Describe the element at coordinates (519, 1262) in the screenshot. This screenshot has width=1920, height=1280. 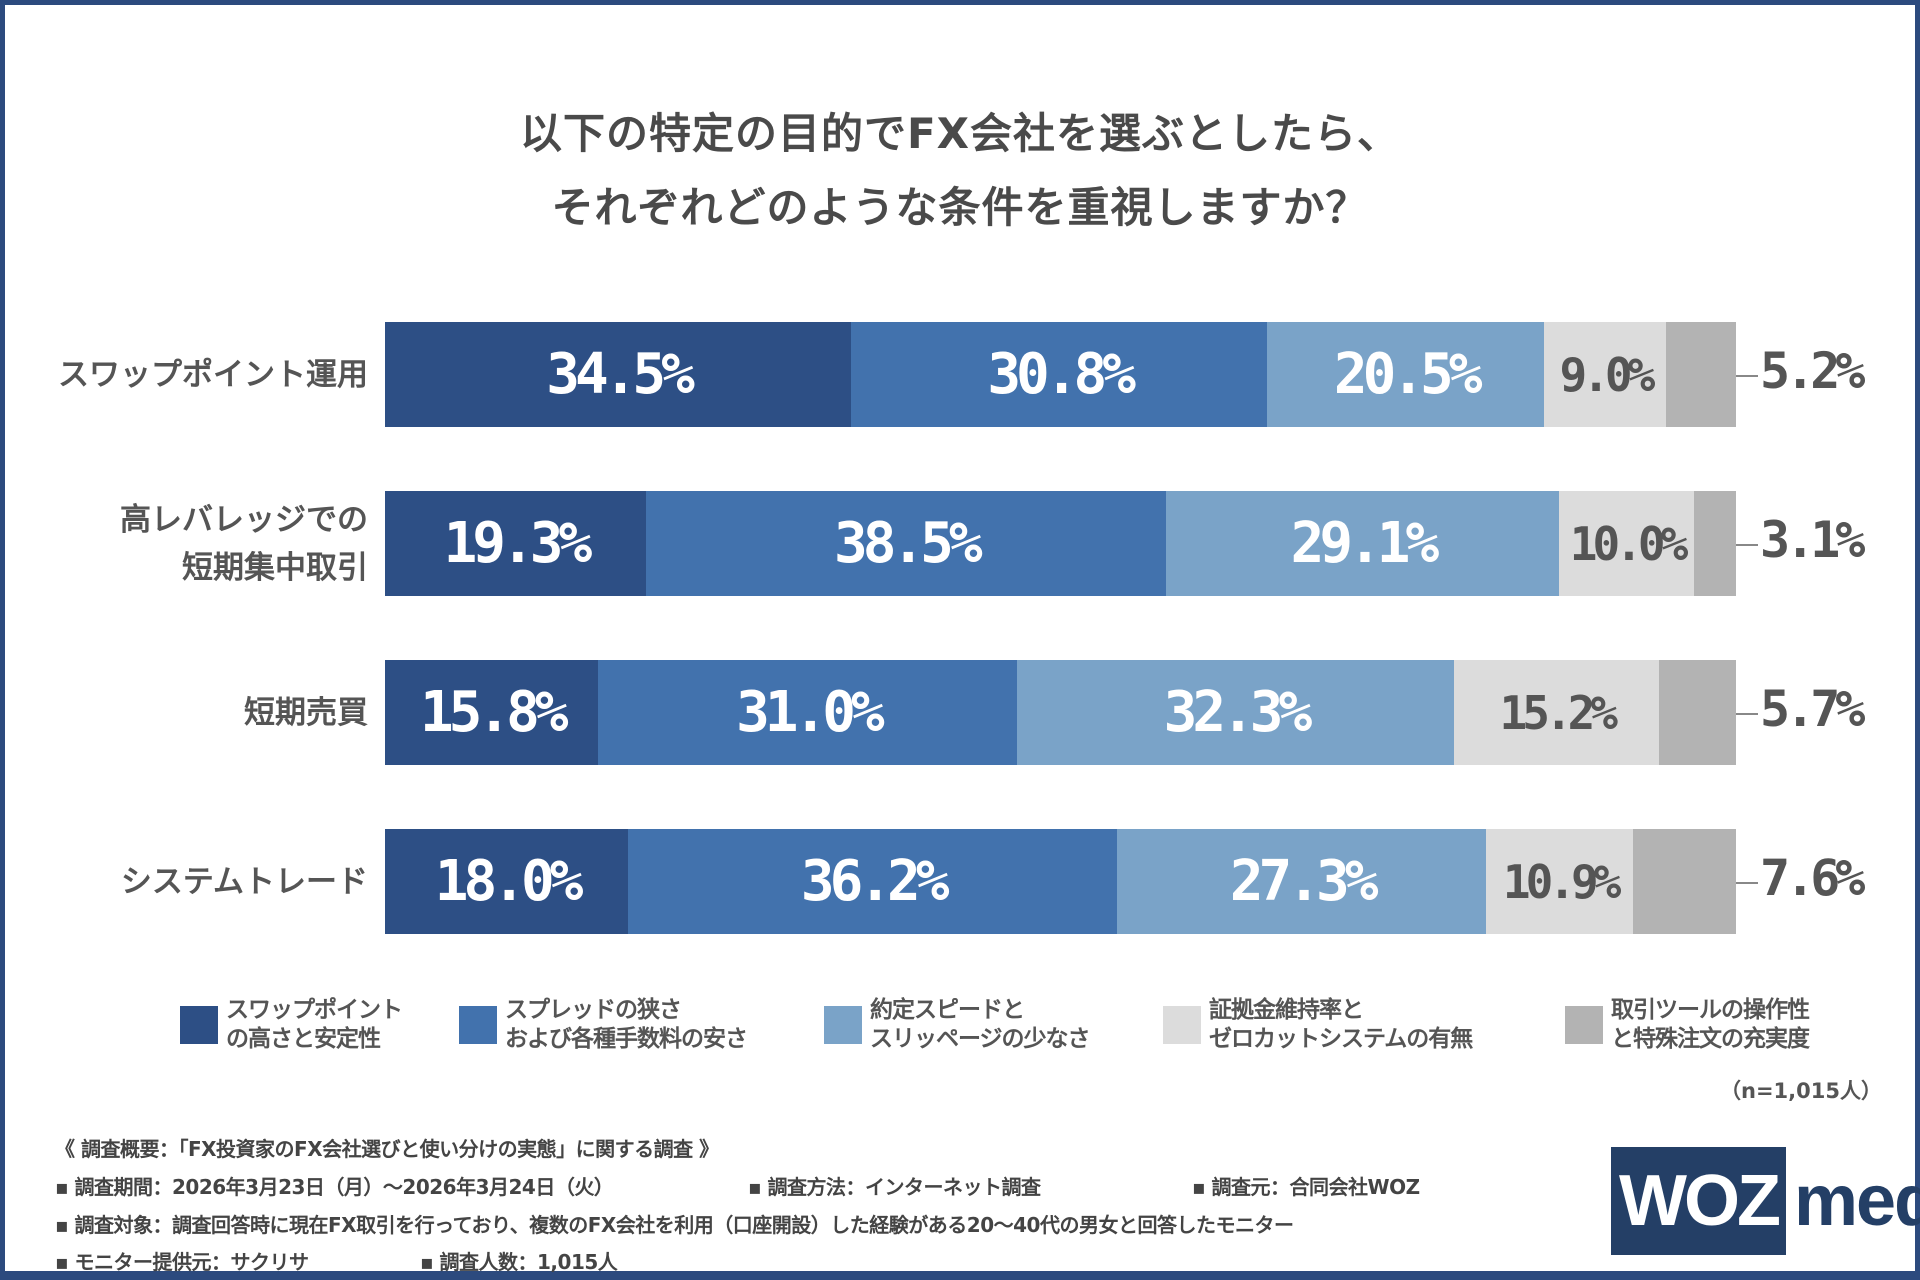
I see `survey-count: ▪ 調査人数：1,015人` at that location.